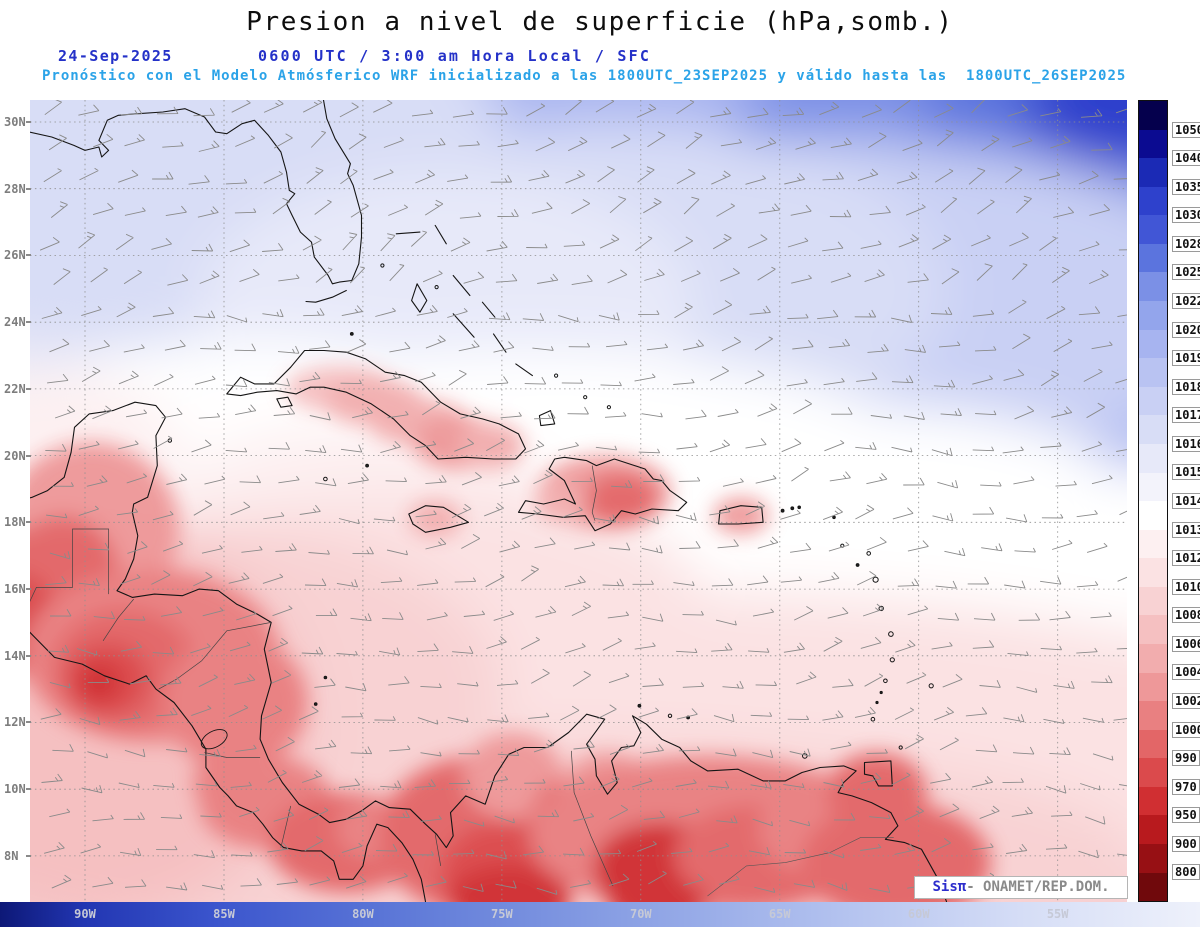 Image resolution: width=1200 pixels, height=927 pixels. I want to click on valid-time-label: 0600 UTC / 3:00 am Hora Local / SFC, so click(455, 56).